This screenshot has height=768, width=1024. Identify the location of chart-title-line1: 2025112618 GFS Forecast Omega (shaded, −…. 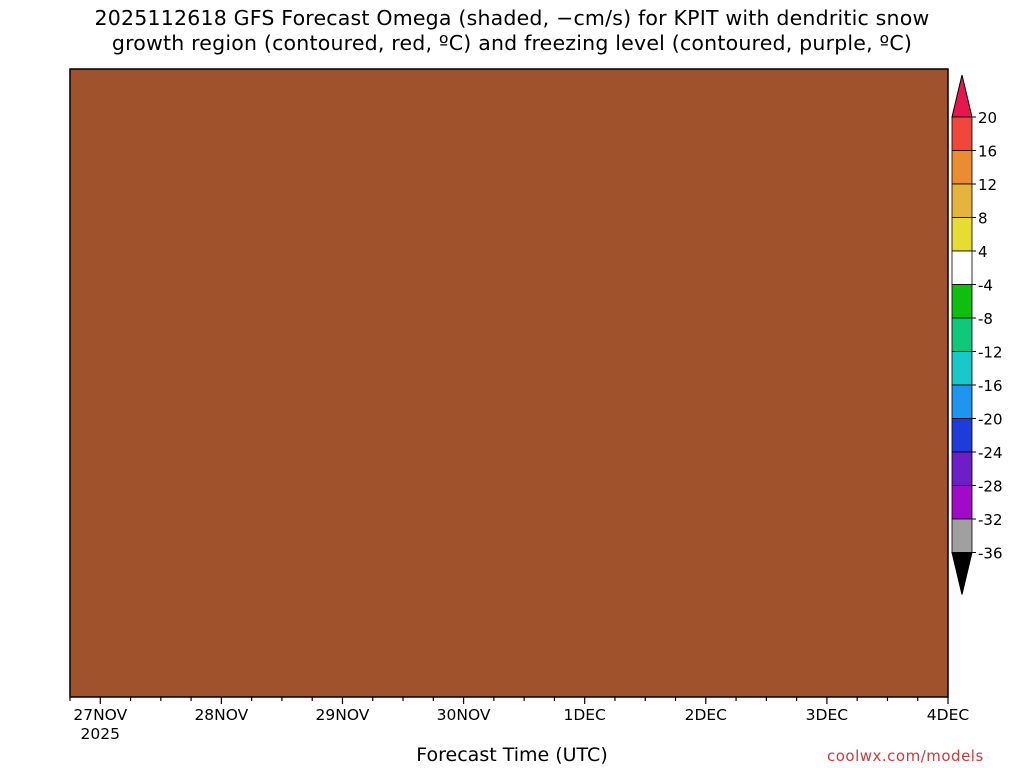
(512, 18).